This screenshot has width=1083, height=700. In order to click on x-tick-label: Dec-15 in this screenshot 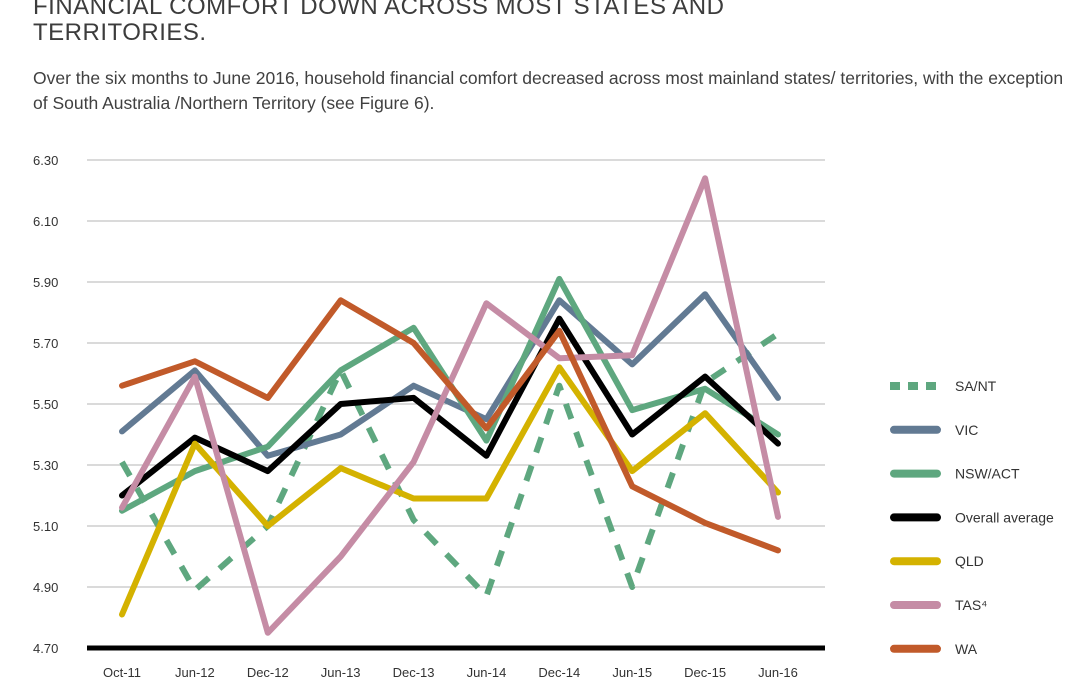, I will do `click(705, 672)`.